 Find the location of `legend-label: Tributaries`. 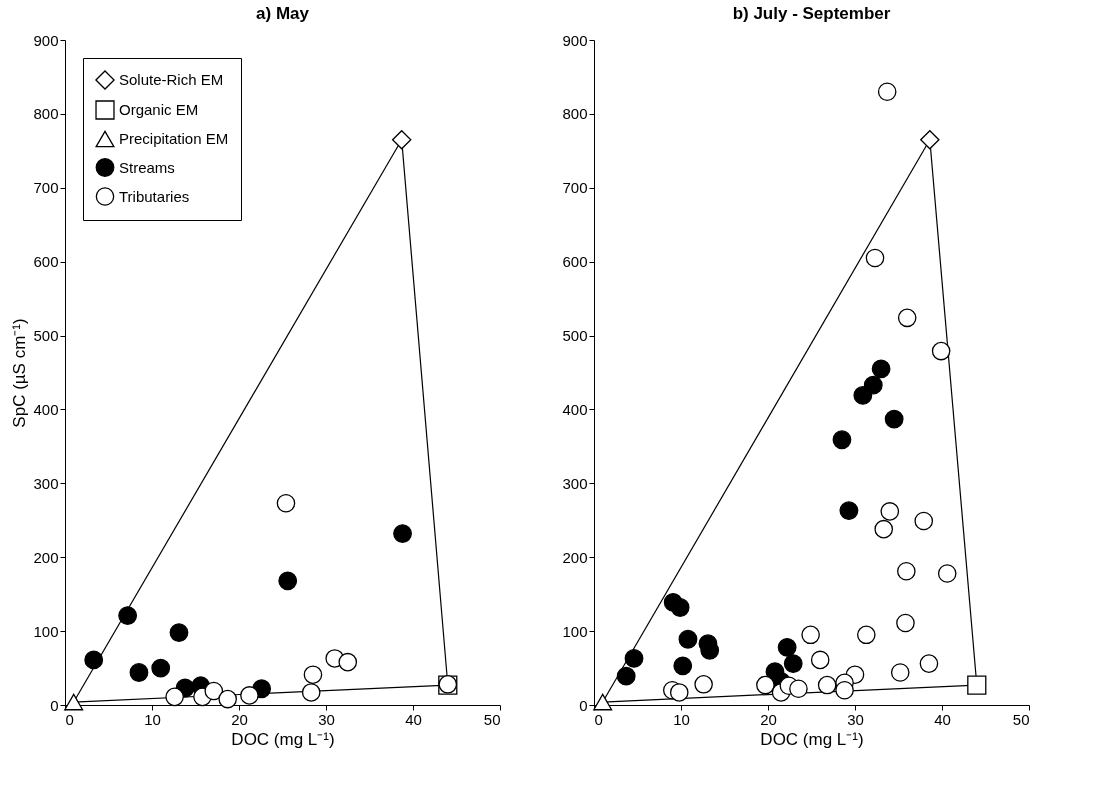

legend-label: Tributaries is located at coordinates (154, 196).